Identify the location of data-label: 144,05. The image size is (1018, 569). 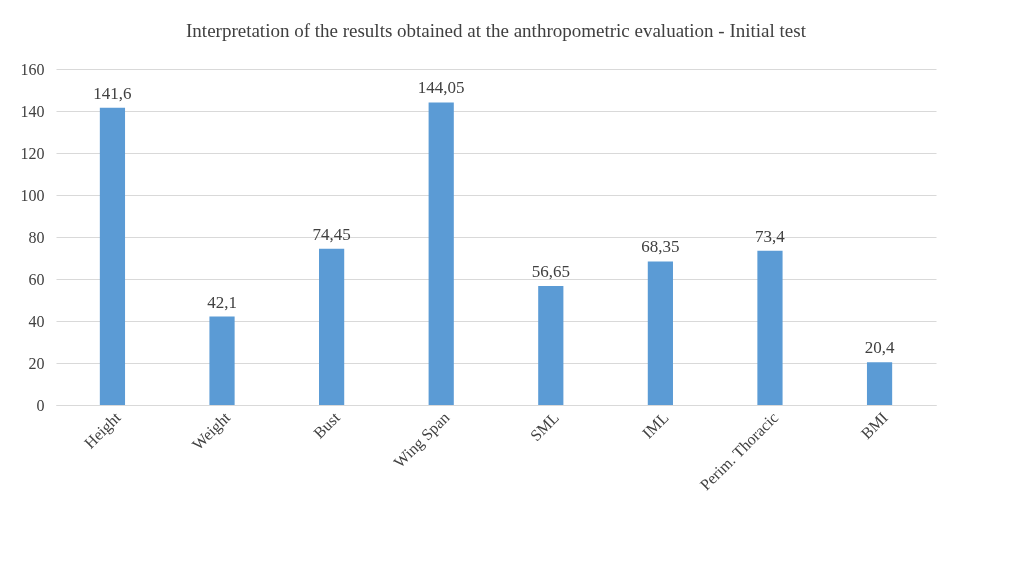
(441, 88).